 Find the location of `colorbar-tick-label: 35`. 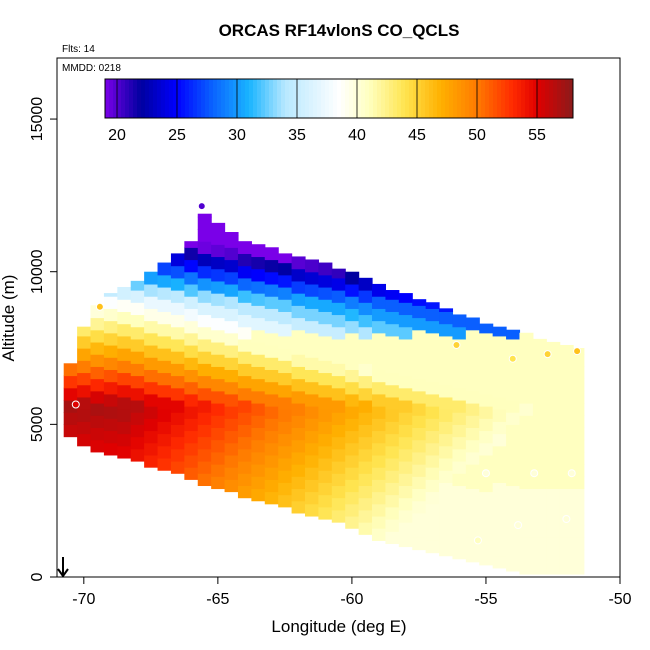

colorbar-tick-label: 35 is located at coordinates (297, 135).